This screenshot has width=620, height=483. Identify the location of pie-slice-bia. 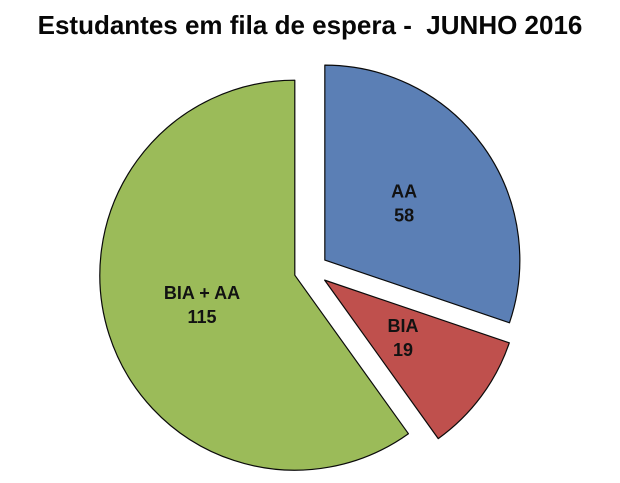
(417, 359).